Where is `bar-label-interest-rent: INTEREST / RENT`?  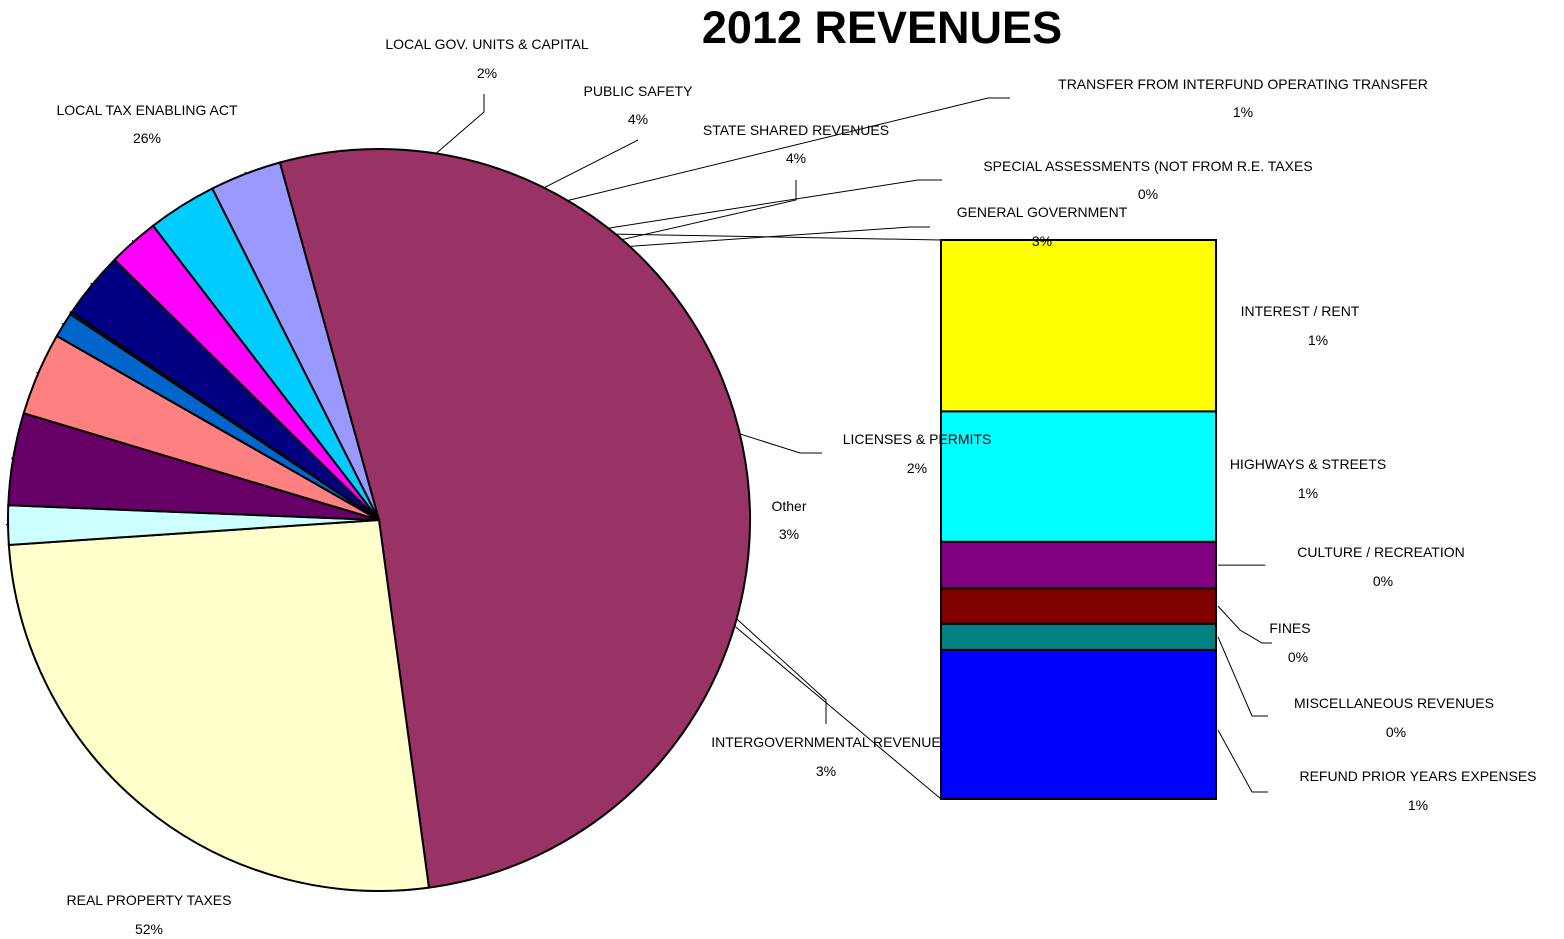
bar-label-interest-rent: INTEREST / RENT is located at coordinates (1300, 311).